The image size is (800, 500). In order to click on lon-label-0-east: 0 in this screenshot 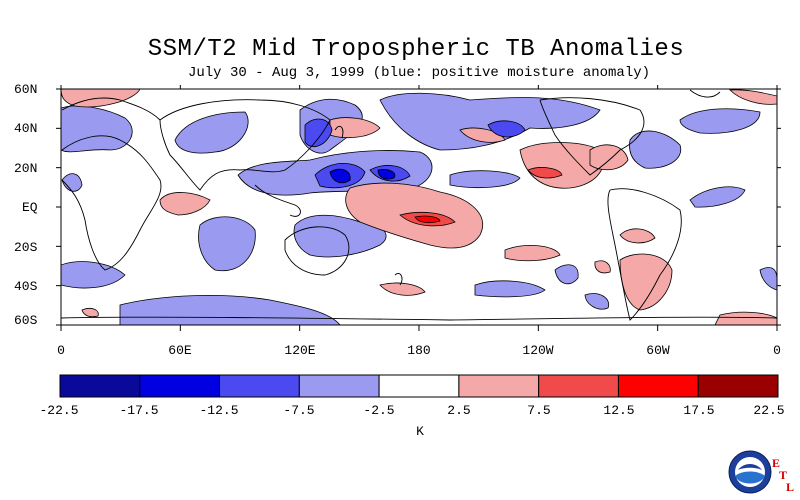, I will do `click(777, 350)`.